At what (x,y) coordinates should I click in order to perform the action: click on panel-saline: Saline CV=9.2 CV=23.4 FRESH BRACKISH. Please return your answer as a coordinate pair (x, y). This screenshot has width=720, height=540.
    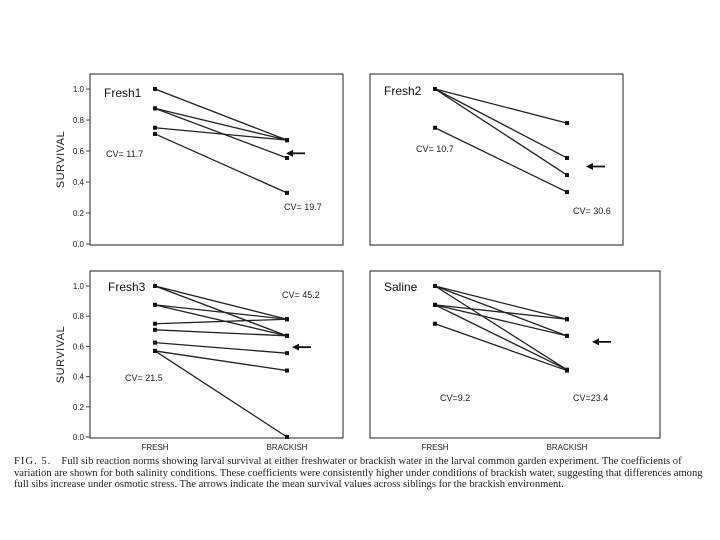
    Looking at the image, I should click on (515, 361).